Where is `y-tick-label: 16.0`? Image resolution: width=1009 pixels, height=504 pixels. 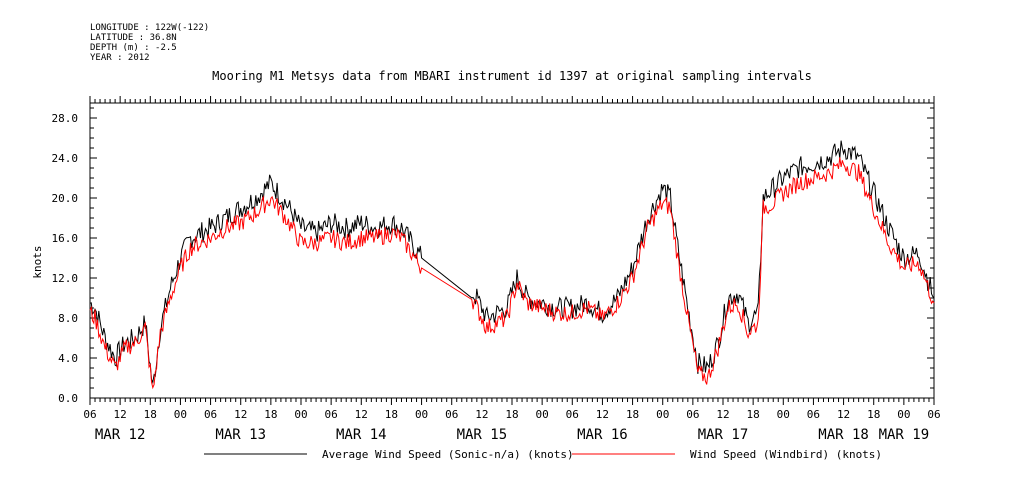
y-tick-label: 16.0 is located at coordinates (65, 238).